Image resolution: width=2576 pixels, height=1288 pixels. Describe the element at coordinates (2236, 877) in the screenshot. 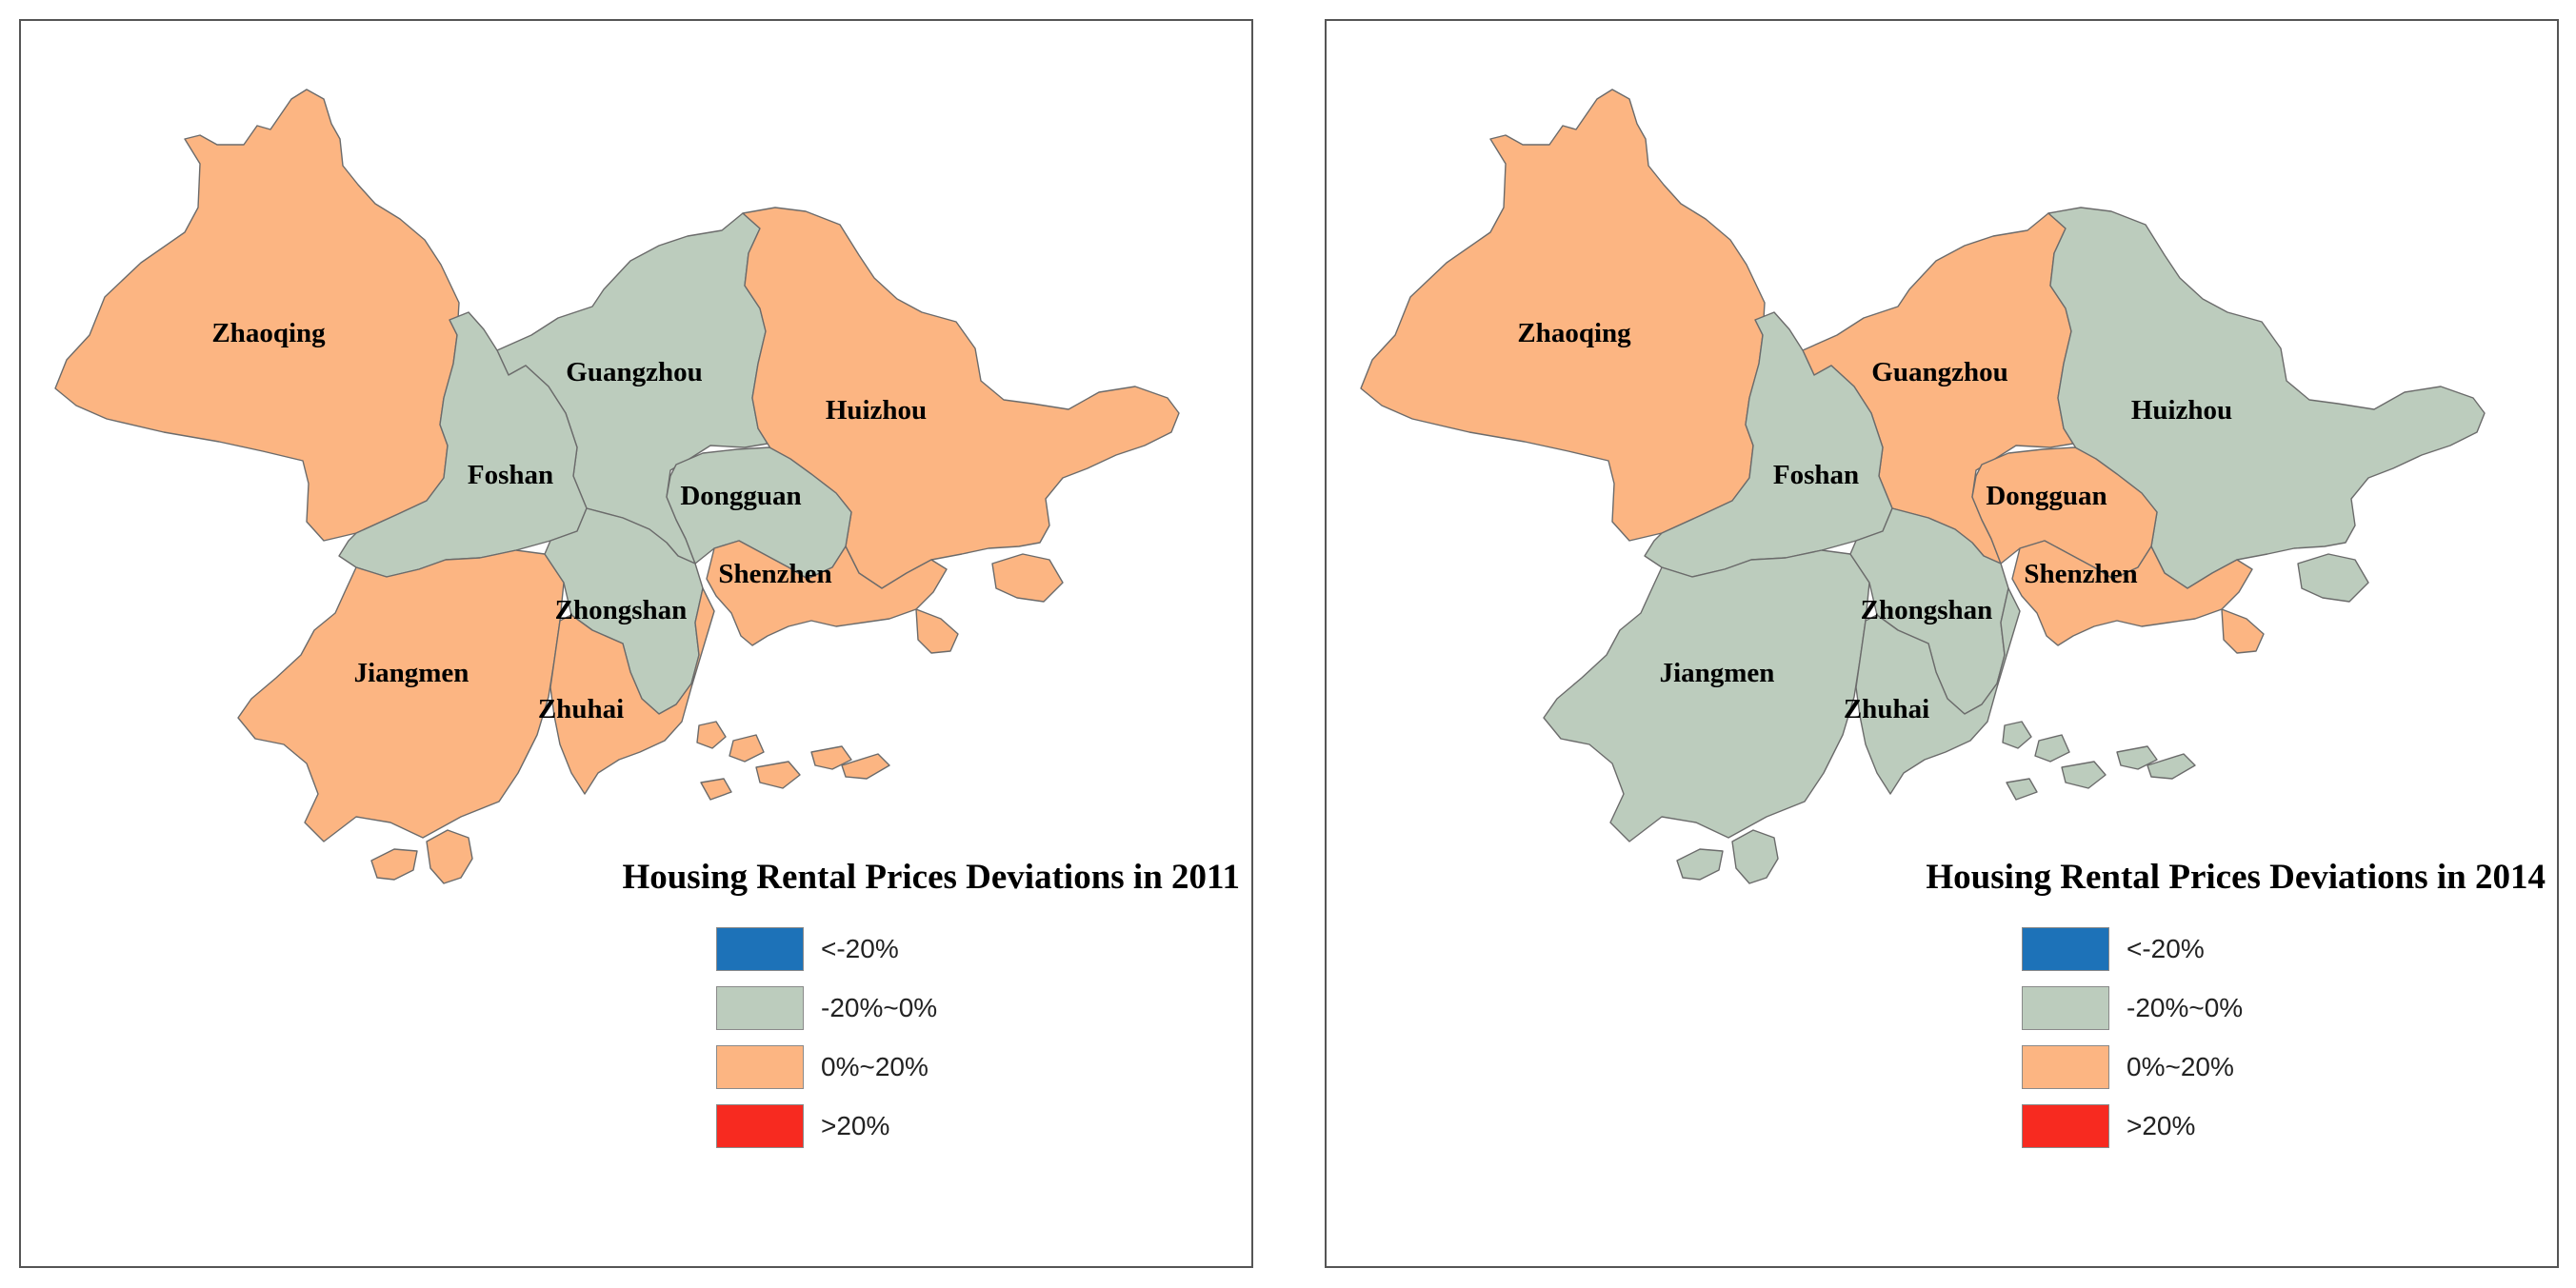

I see `map-title: Housing Rental Prices Deviations in 2014` at that location.